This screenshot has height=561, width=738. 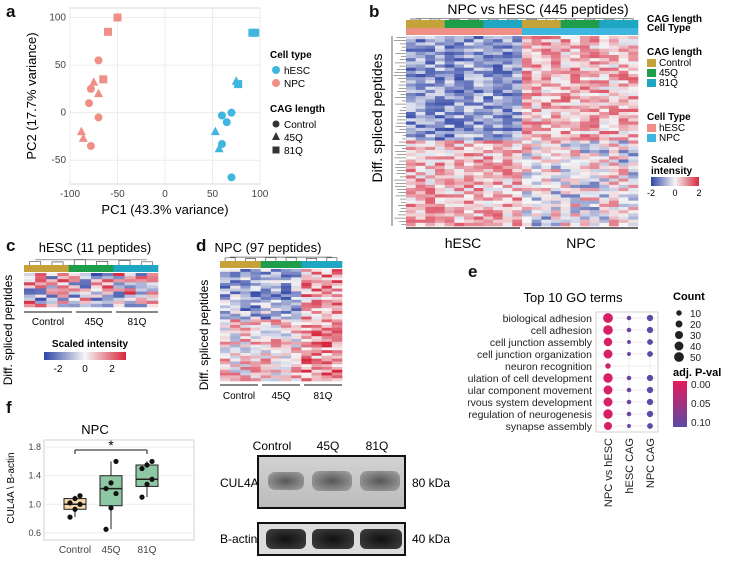 What do you see at coordinates (34, 447) in the screenshot?
I see `boxplot-ytick-label: 1.8` at bounding box center [34, 447].